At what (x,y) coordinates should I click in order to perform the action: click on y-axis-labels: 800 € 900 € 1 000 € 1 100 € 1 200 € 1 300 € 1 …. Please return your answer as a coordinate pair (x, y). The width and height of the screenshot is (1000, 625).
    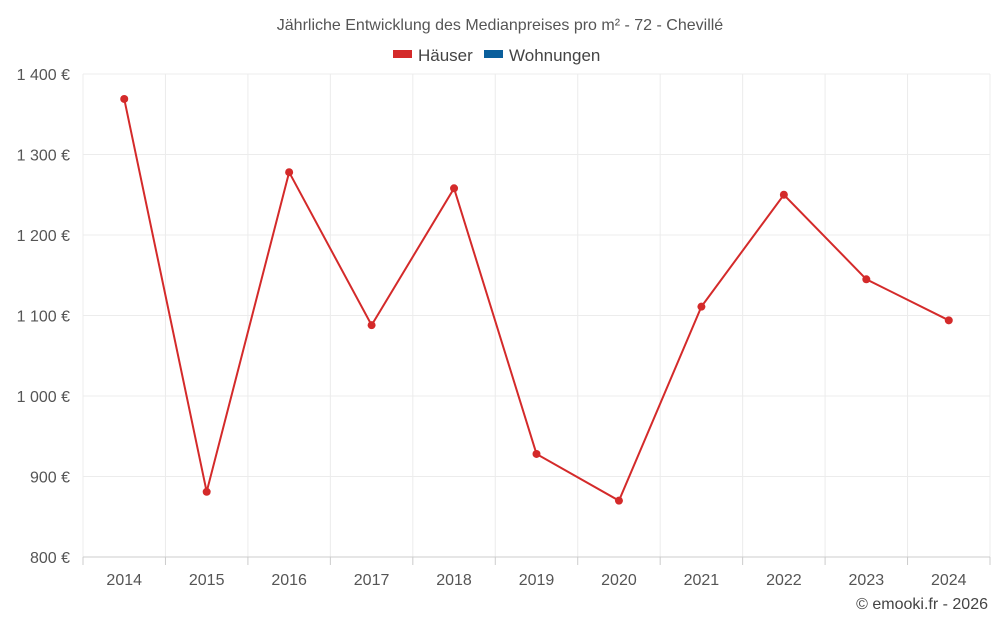
    Looking at the image, I should click on (43, 317).